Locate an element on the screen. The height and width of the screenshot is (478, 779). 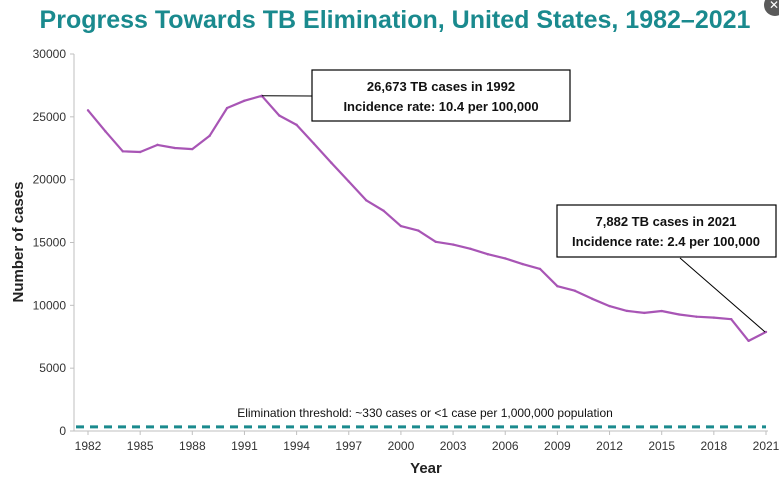
x-tick-label: 2003 is located at coordinates (453, 446).